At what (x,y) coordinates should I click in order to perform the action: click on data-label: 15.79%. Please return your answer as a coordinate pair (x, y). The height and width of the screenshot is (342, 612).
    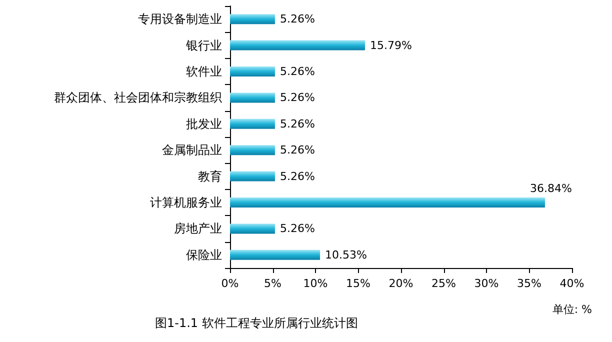
    Looking at the image, I should click on (391, 45).